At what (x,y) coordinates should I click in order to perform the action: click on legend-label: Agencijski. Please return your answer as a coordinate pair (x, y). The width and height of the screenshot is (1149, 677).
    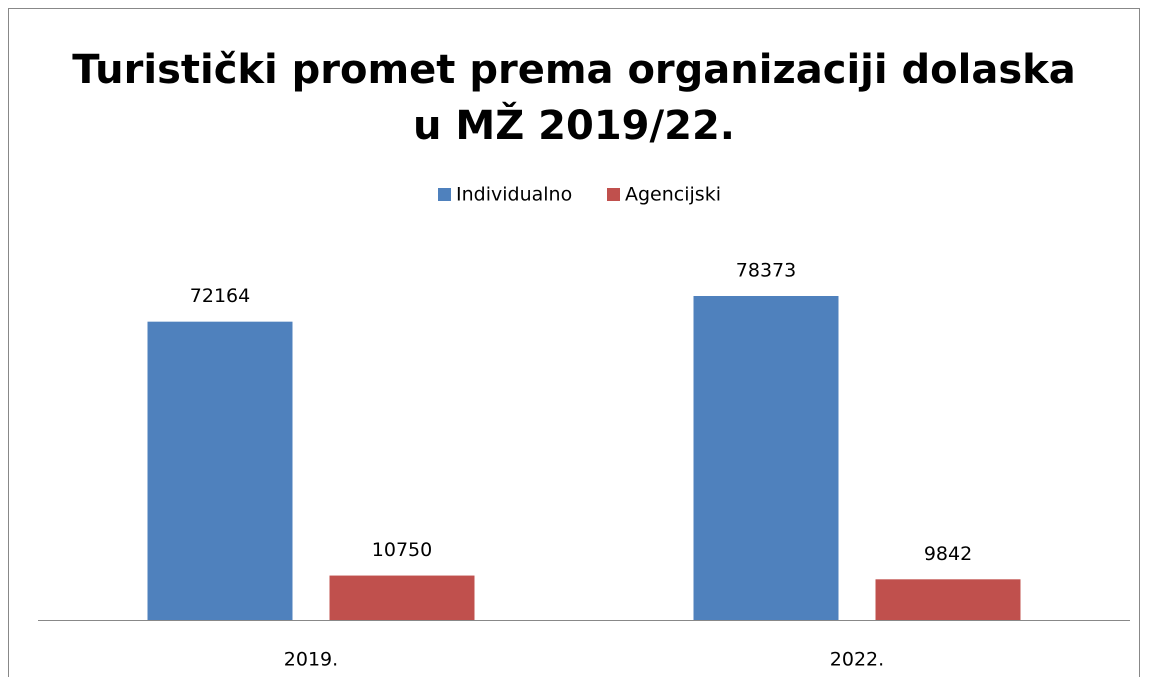
    Looking at the image, I should click on (673, 195).